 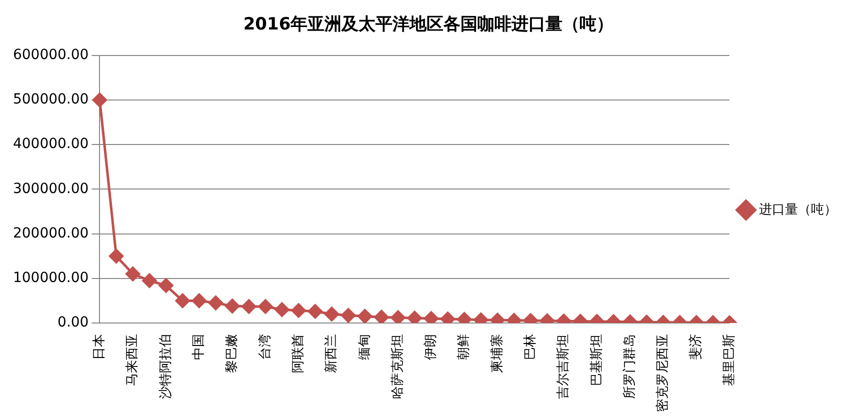 What do you see at coordinates (430, 347) in the screenshot?
I see `x-tick-label: 伊朗` at bounding box center [430, 347].